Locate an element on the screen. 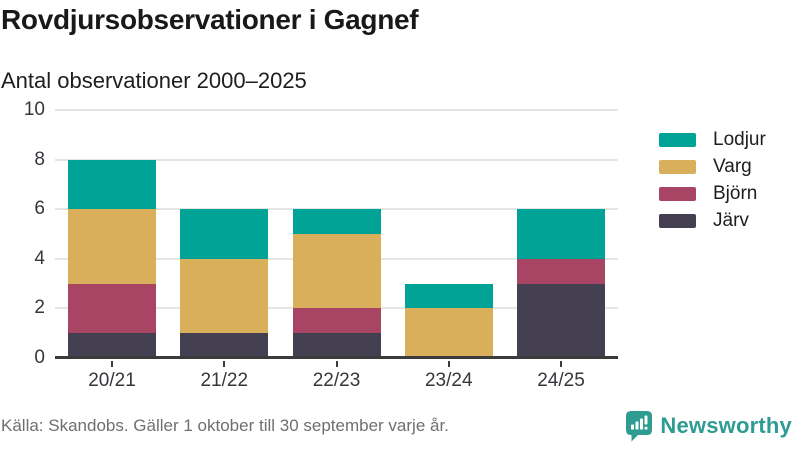 This screenshot has height=450, width=800. x-axis-label: 24/25 is located at coordinates (561, 380).